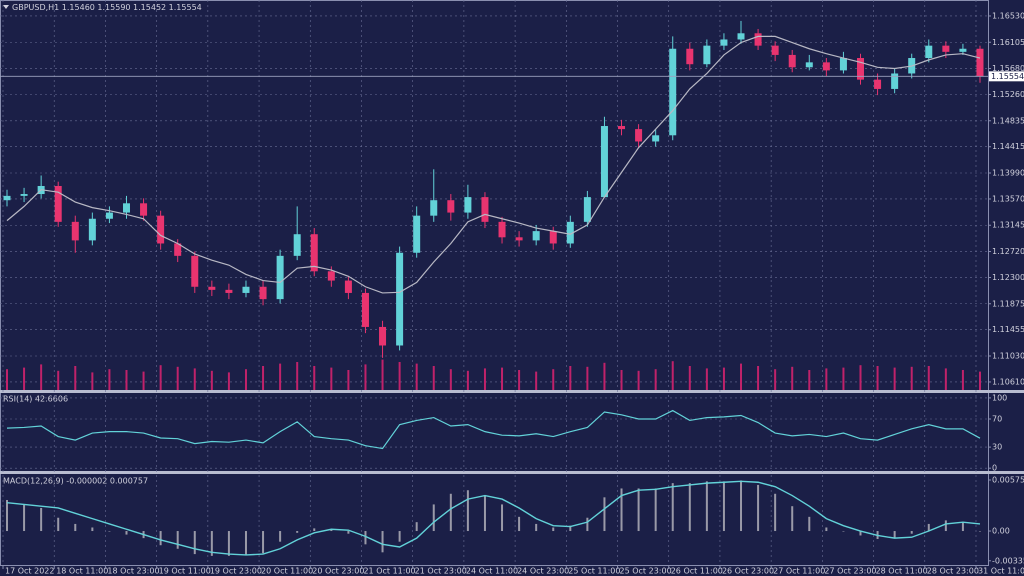 The width and height of the screenshot is (1024, 576). I want to click on x-tick-label: 19 Oct 11:00, so click(185, 571).